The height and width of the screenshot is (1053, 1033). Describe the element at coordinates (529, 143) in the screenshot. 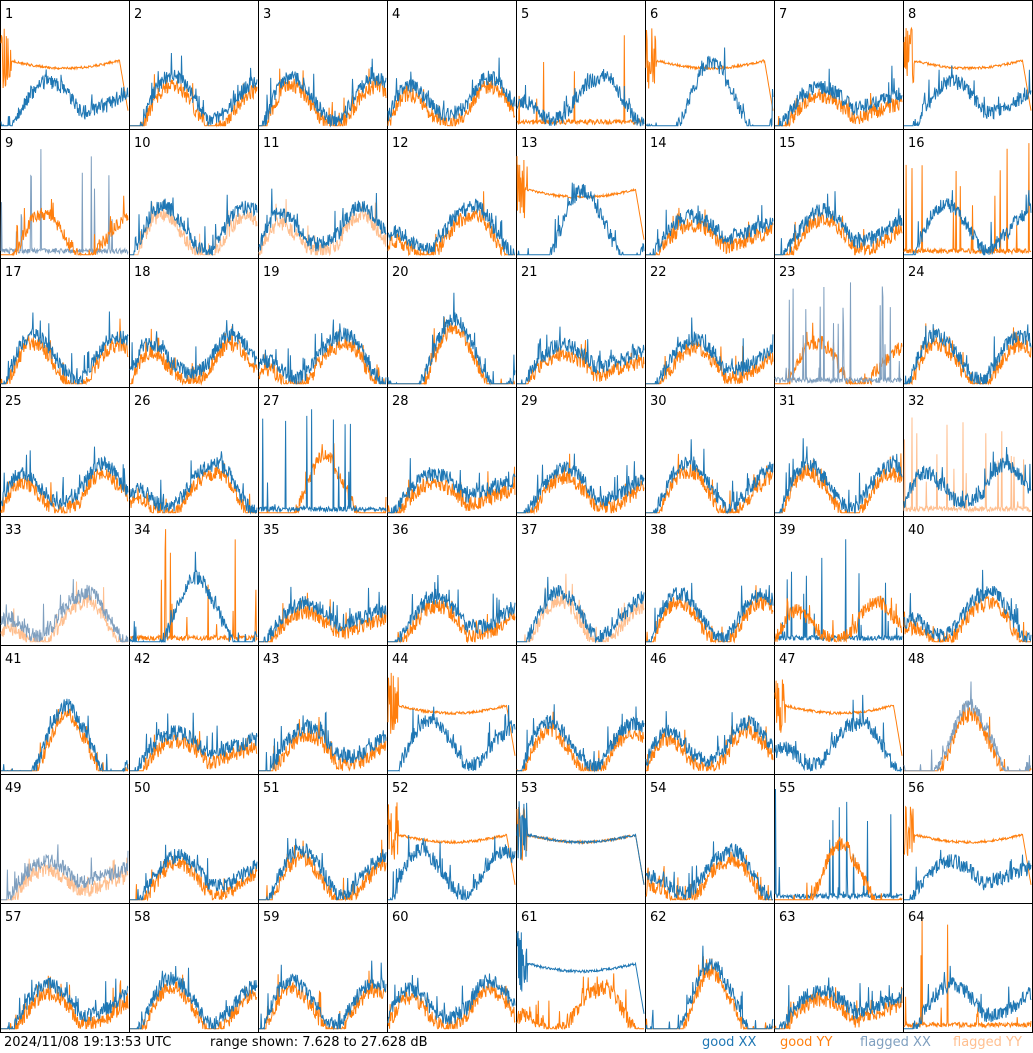

I see `panel-13-label: 13` at that location.